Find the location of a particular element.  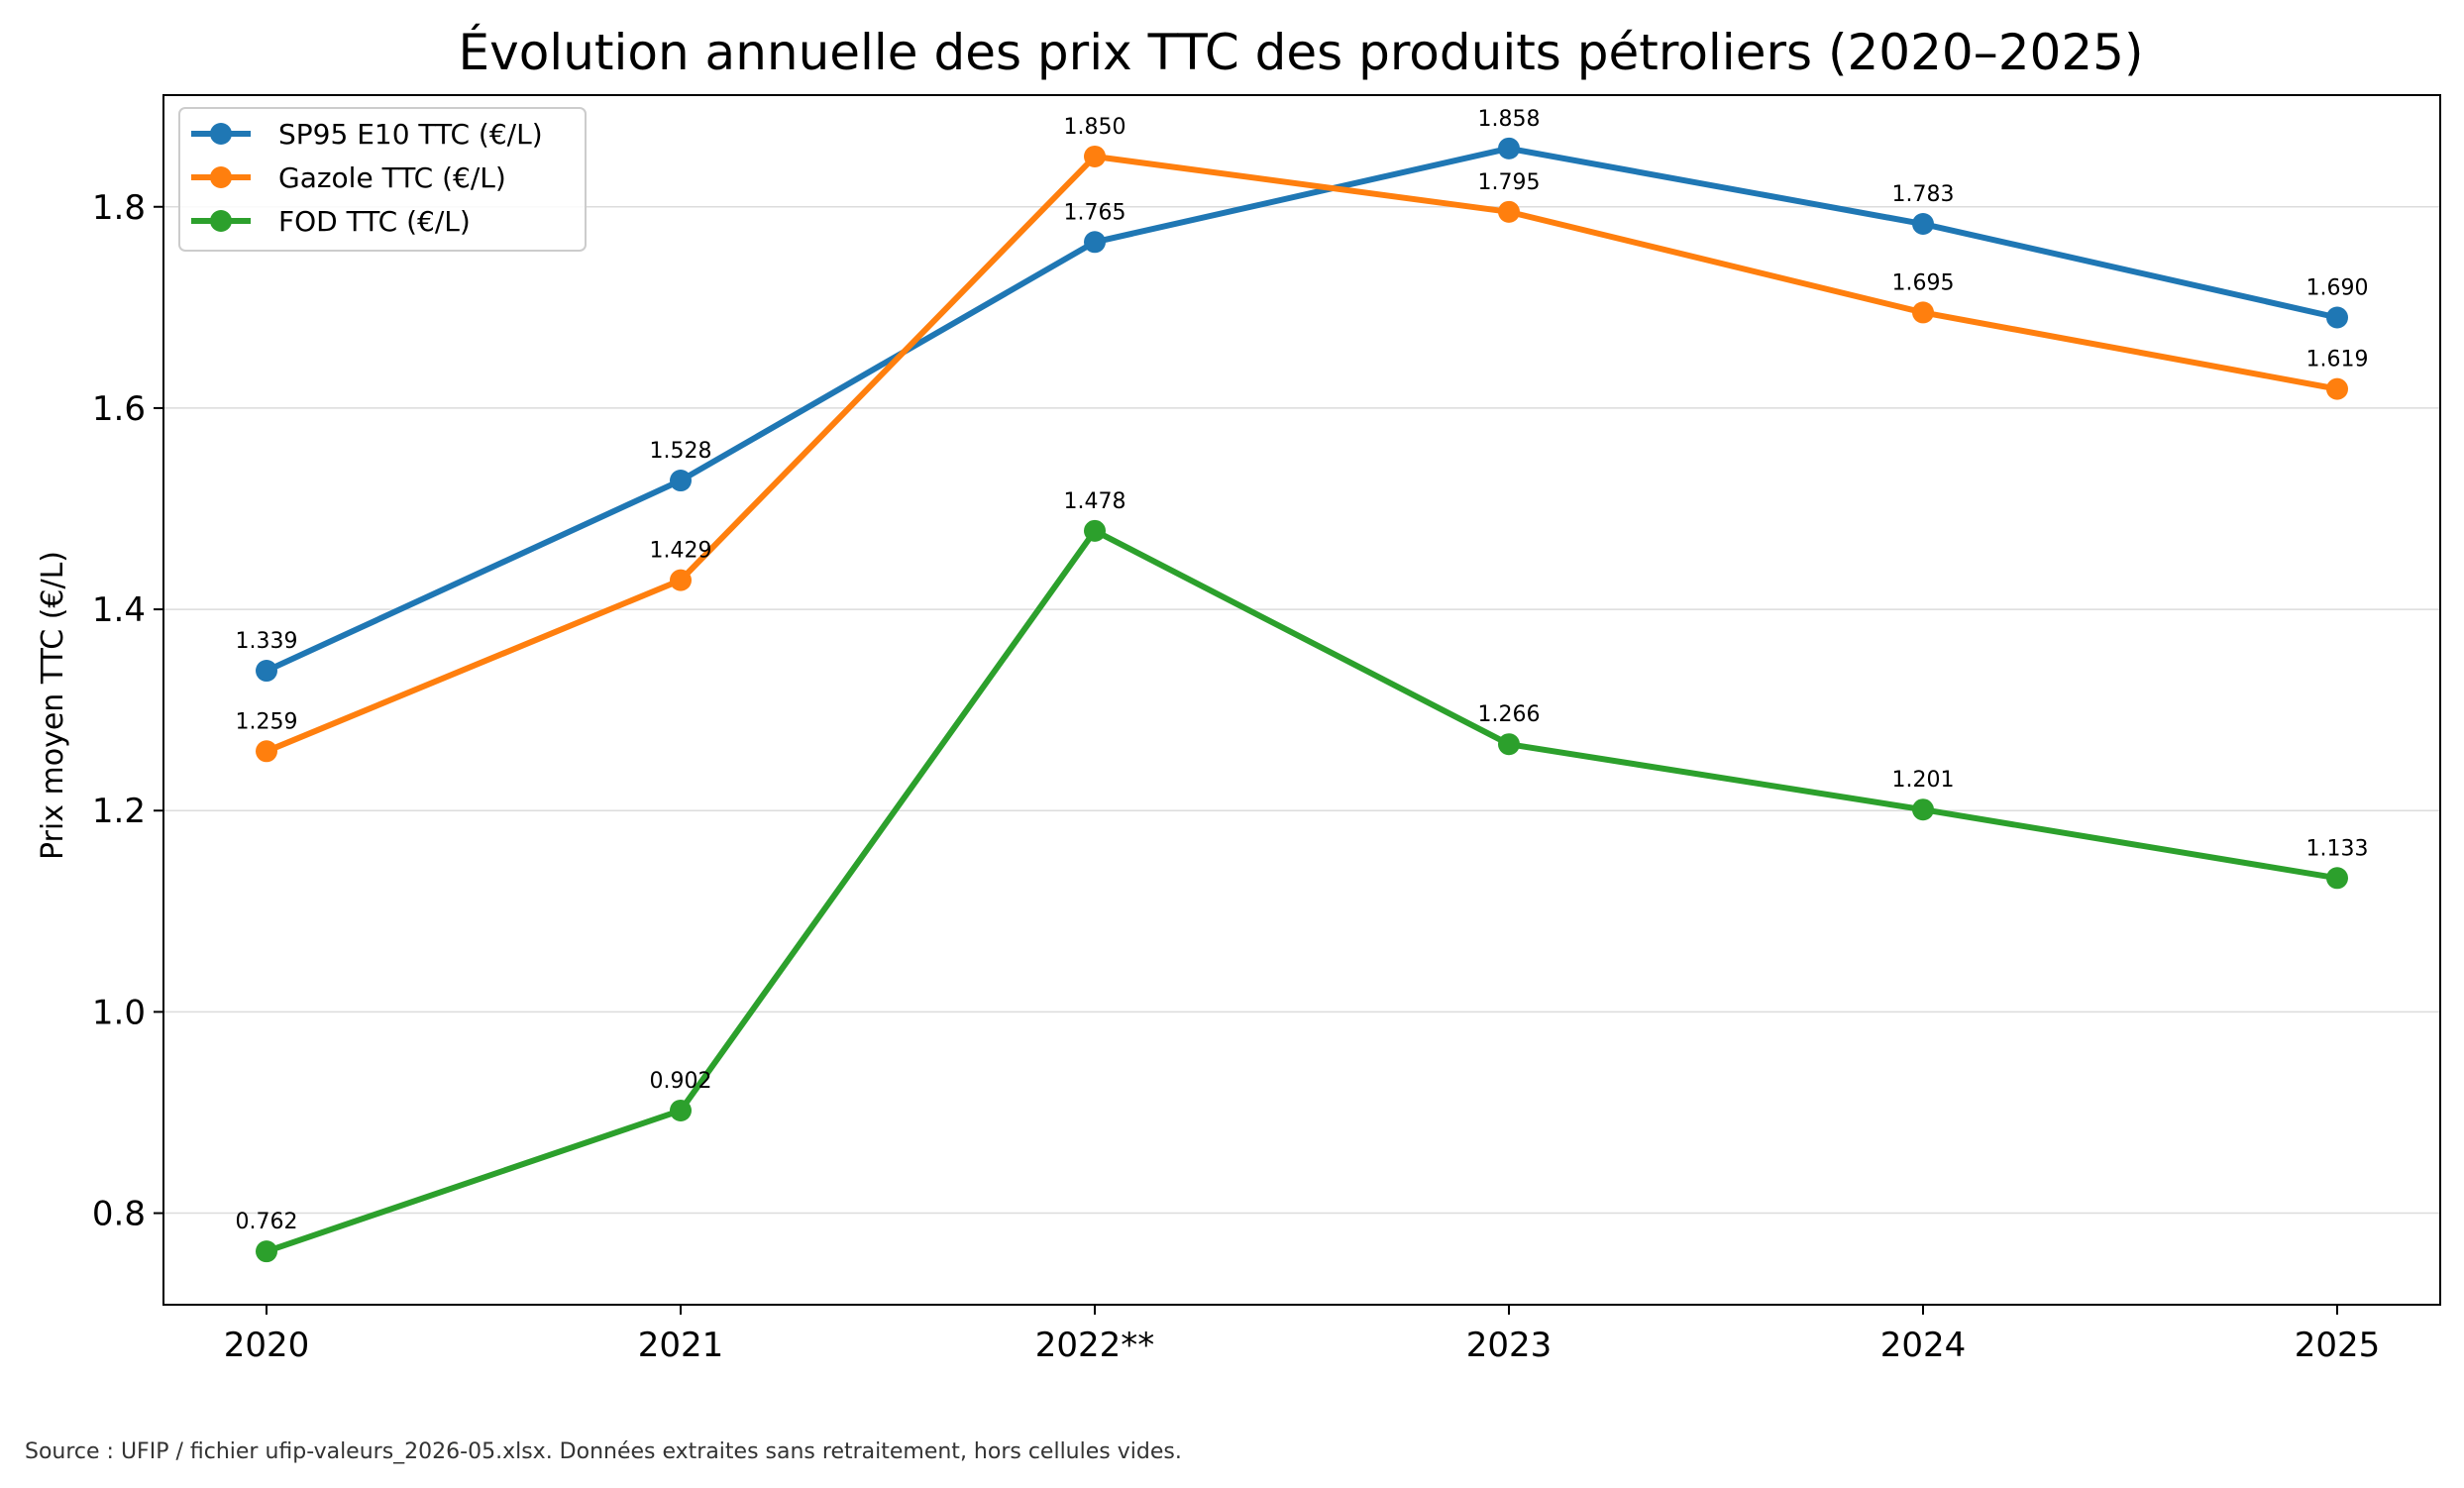

data-label: 1.528 is located at coordinates (681, 452).